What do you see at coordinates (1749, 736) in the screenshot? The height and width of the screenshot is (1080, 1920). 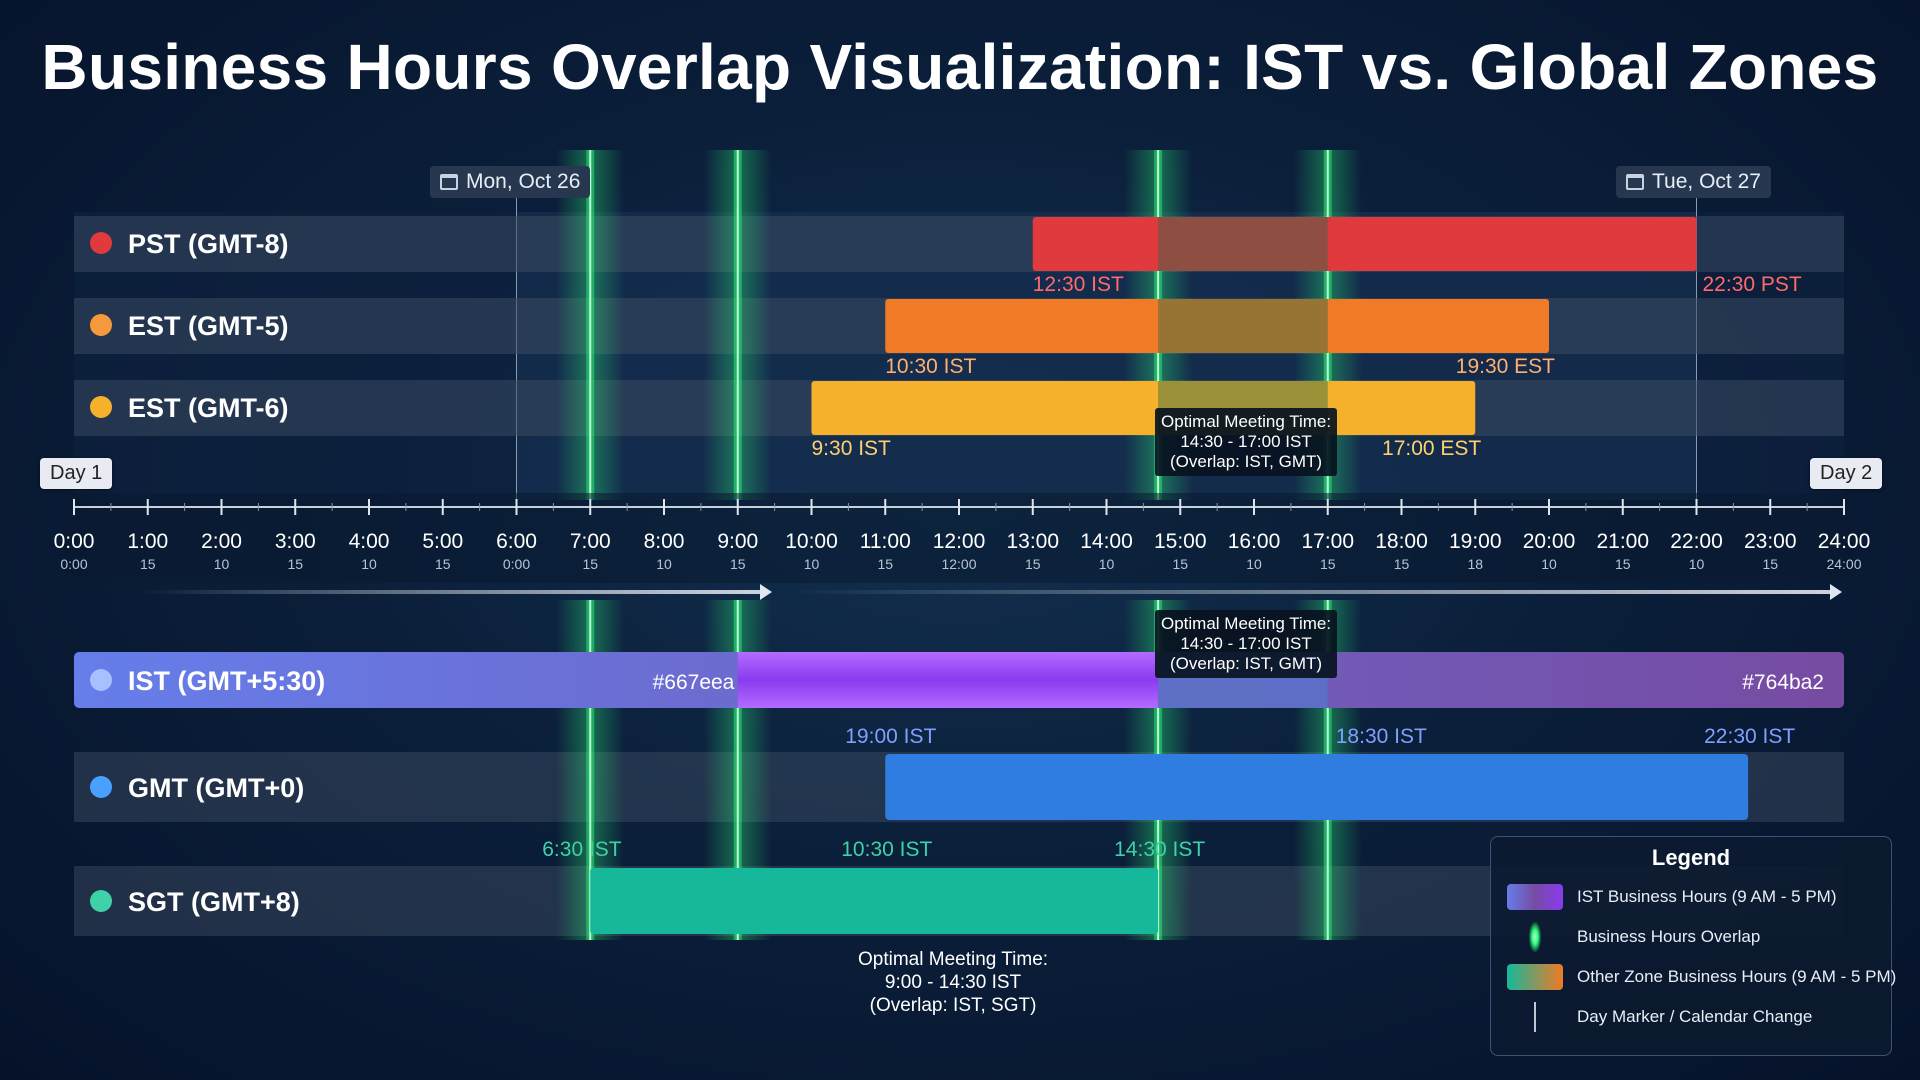 I see `gmt-time-label: 22:30 IST` at bounding box center [1749, 736].